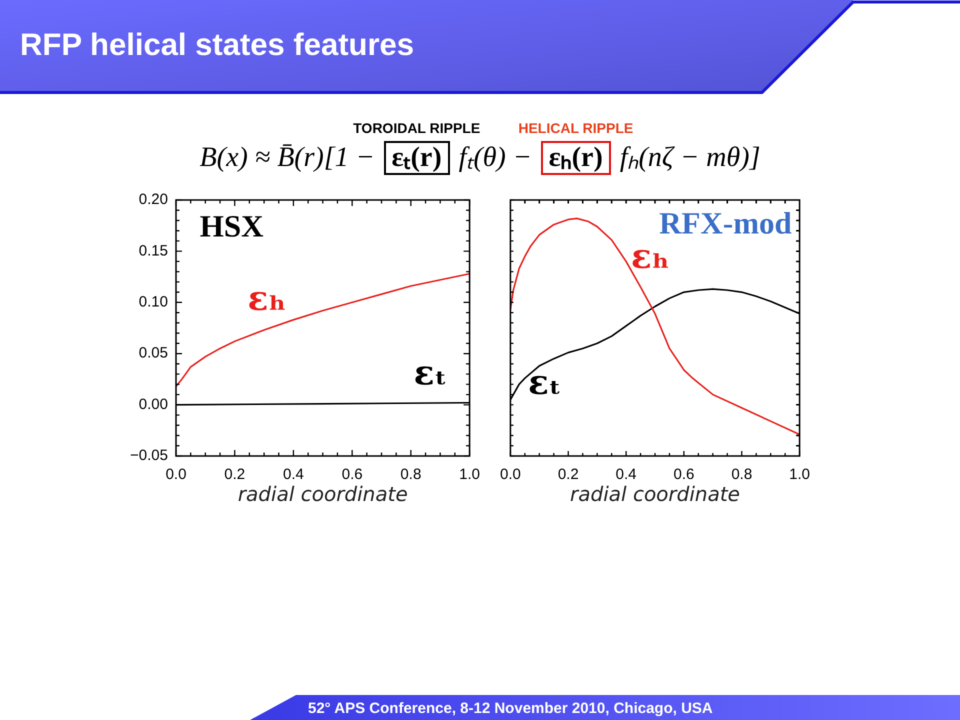 This screenshot has width=960, height=720. Describe the element at coordinates (576, 128) in the screenshot. I see `text: HELICAL RIPPLE` at that location.